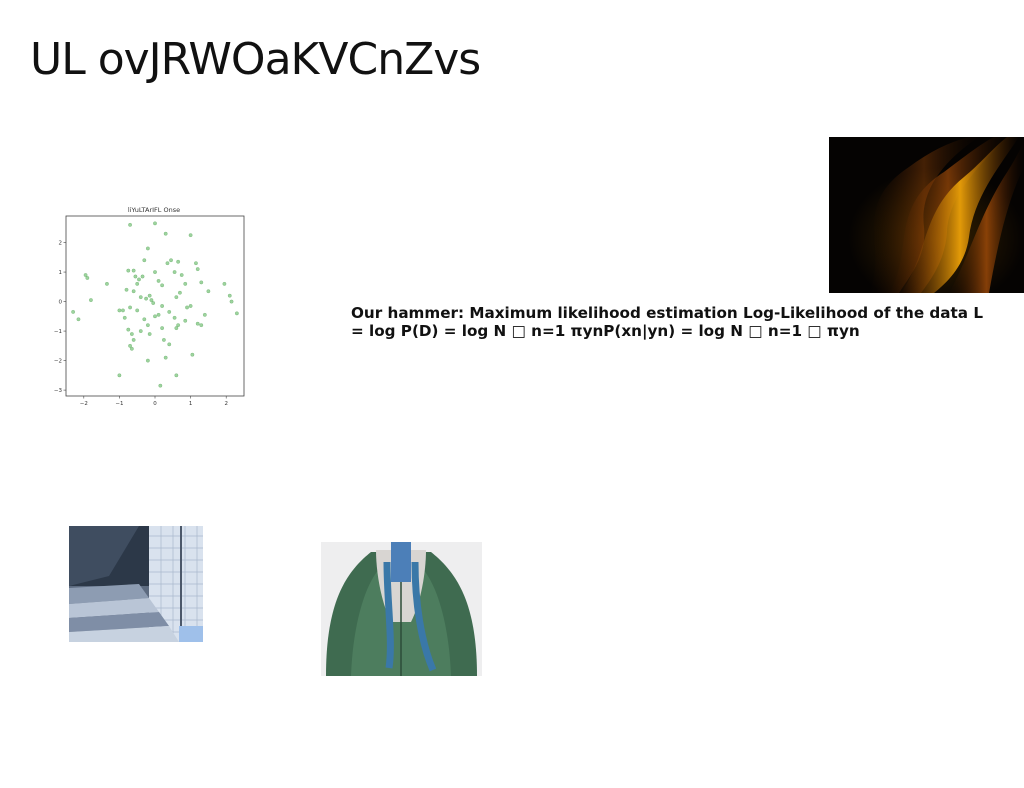 This screenshot has width=1024, height=788. I want to click on y-tick-label: −3, so click(58, 391).